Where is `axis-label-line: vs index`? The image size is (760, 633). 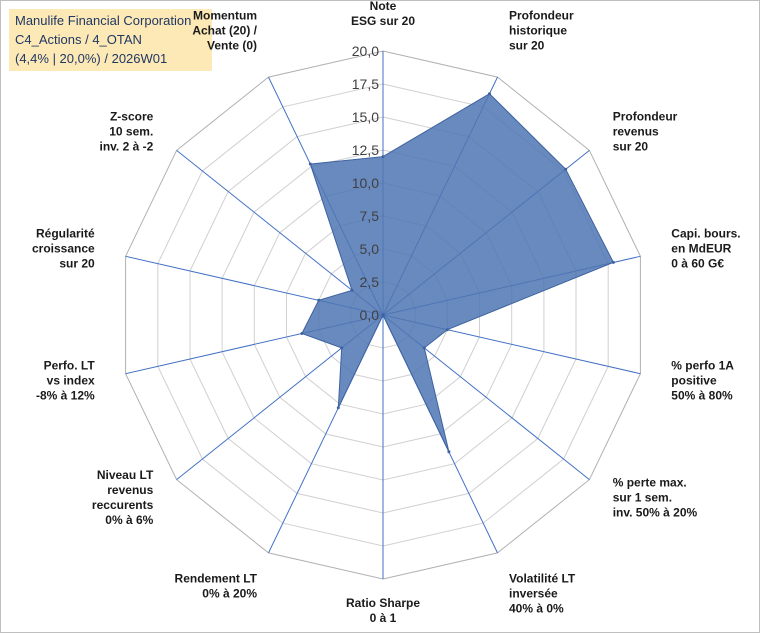 axis-label-line: vs index is located at coordinates (71, 380).